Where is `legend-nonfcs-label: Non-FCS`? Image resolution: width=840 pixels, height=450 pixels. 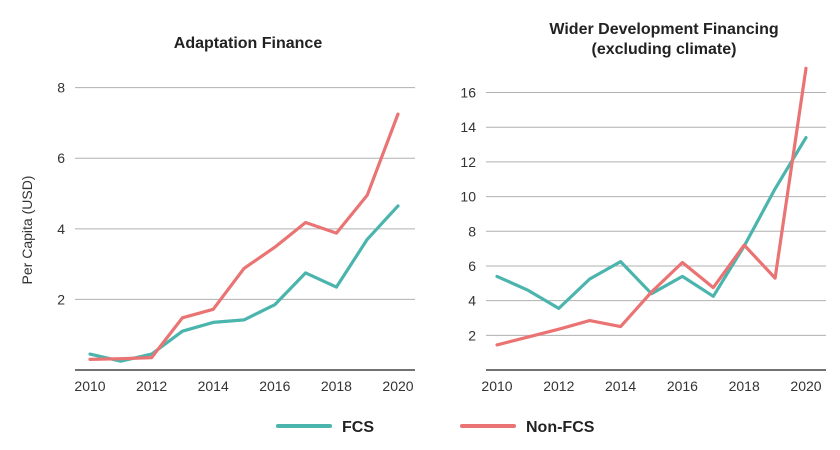 legend-nonfcs-label: Non-FCS is located at coordinates (560, 427).